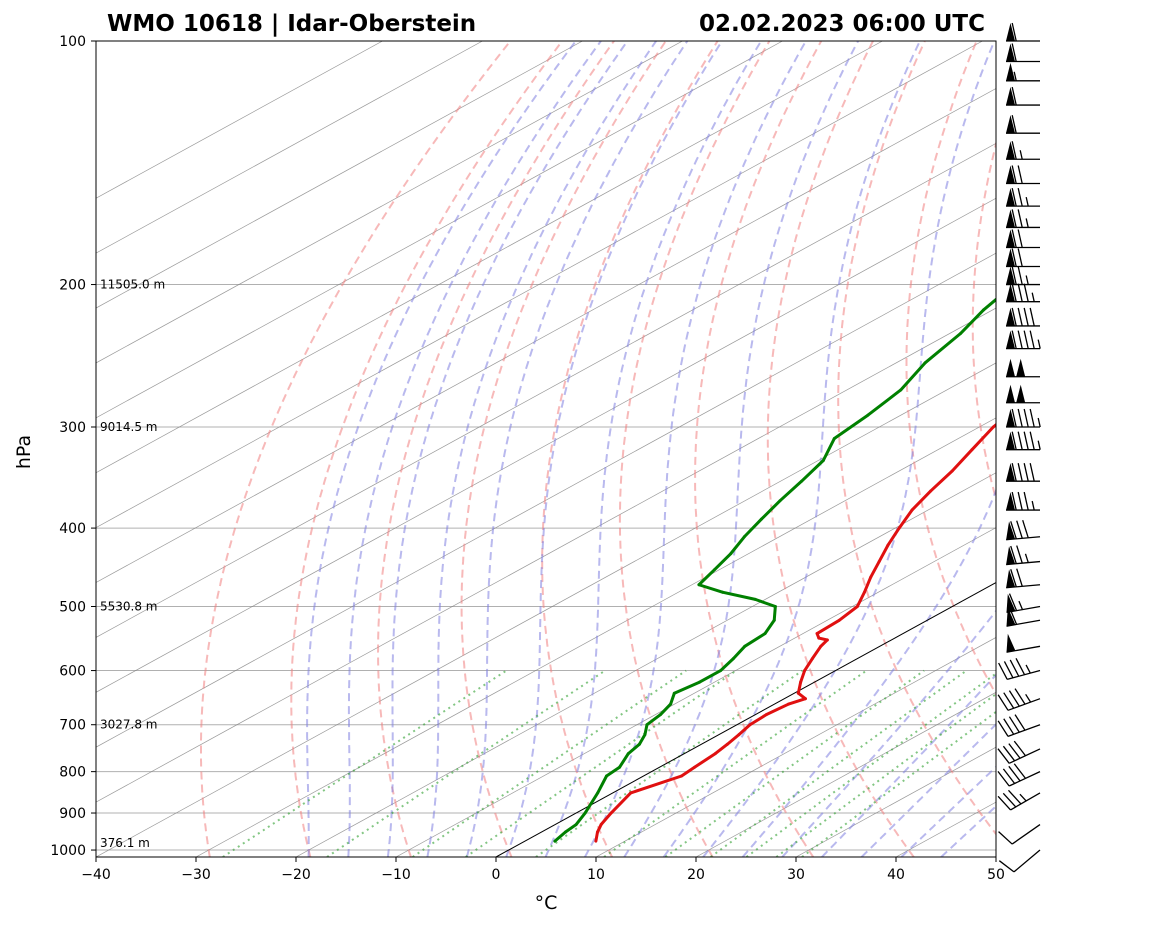 The height and width of the screenshot is (925, 1160). I want to click on x-tick-label: 40, so click(896, 875).